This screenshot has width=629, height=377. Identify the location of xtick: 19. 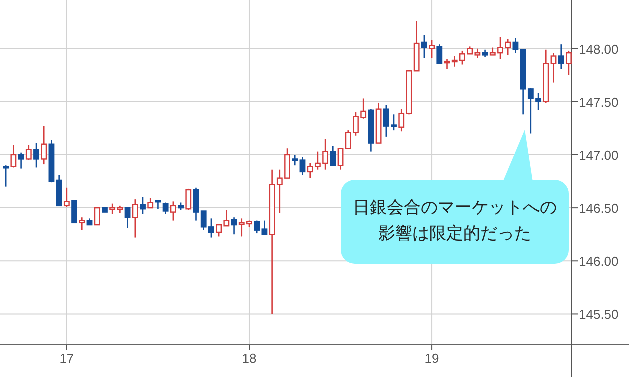
(432, 358).